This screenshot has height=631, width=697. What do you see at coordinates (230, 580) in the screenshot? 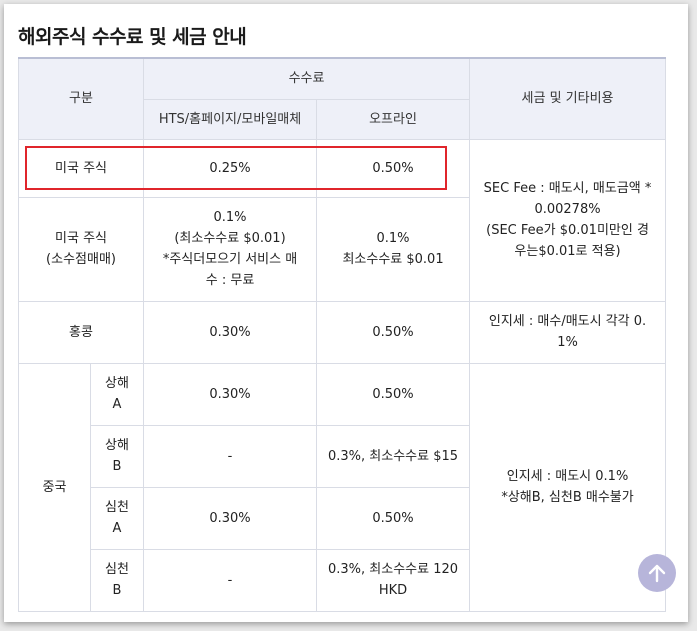
I see `cell-sz-b-online: -` at bounding box center [230, 580].